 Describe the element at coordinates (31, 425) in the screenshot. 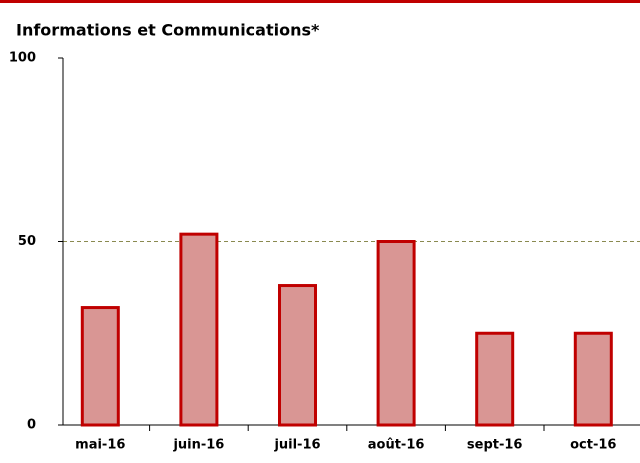

I see `y-tick-label: 0` at that location.